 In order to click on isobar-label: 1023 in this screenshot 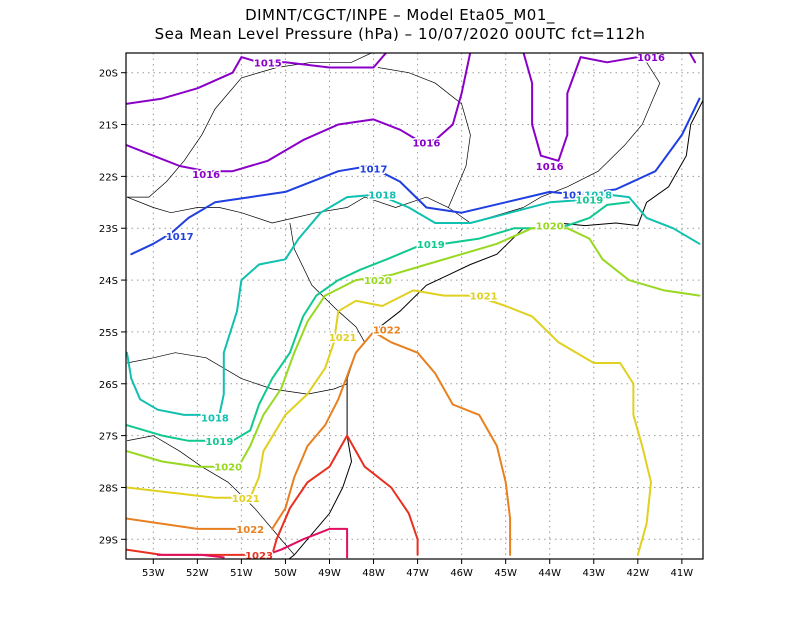, I will do `click(259, 556)`.